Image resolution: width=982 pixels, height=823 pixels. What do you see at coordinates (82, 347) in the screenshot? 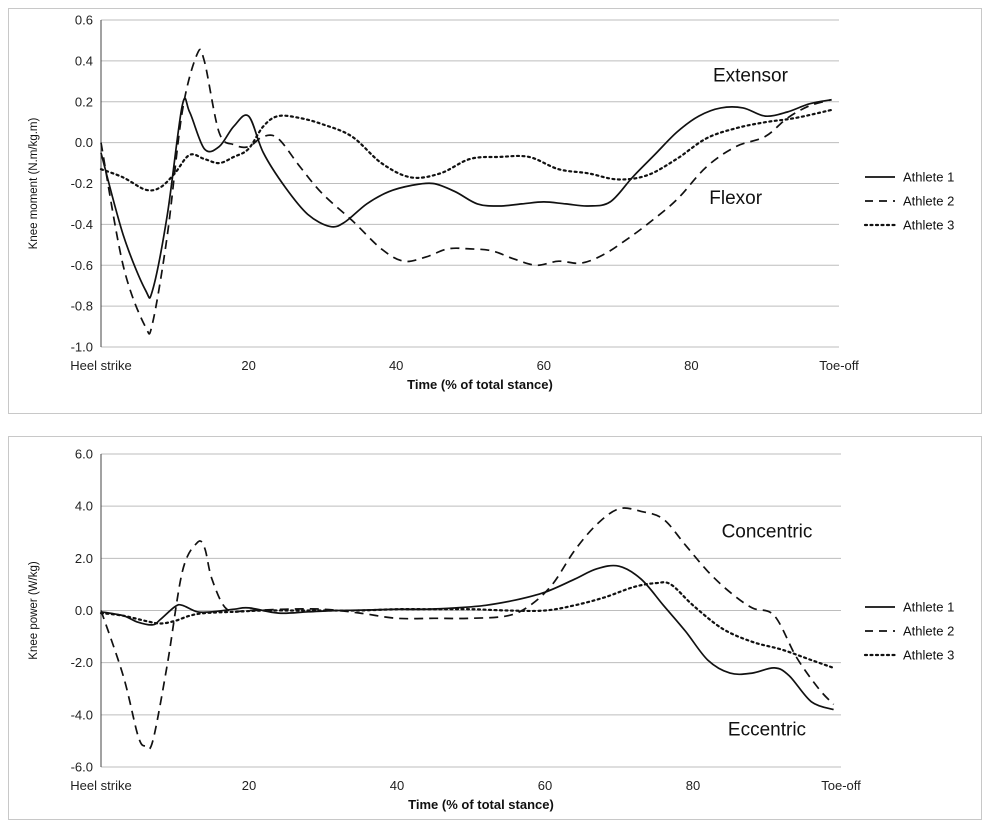
I see `y-tick-label: -1.0` at bounding box center [82, 347].